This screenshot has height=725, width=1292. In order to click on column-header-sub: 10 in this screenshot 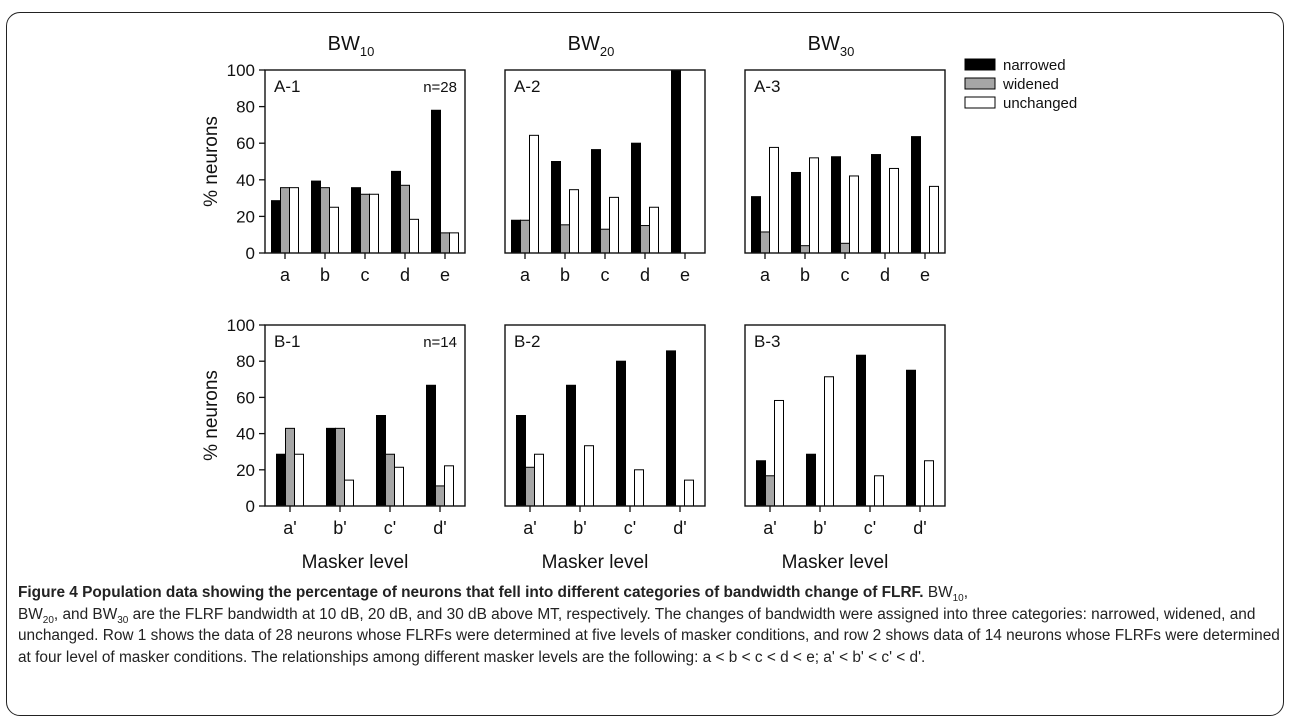, I will do `click(367, 51)`.